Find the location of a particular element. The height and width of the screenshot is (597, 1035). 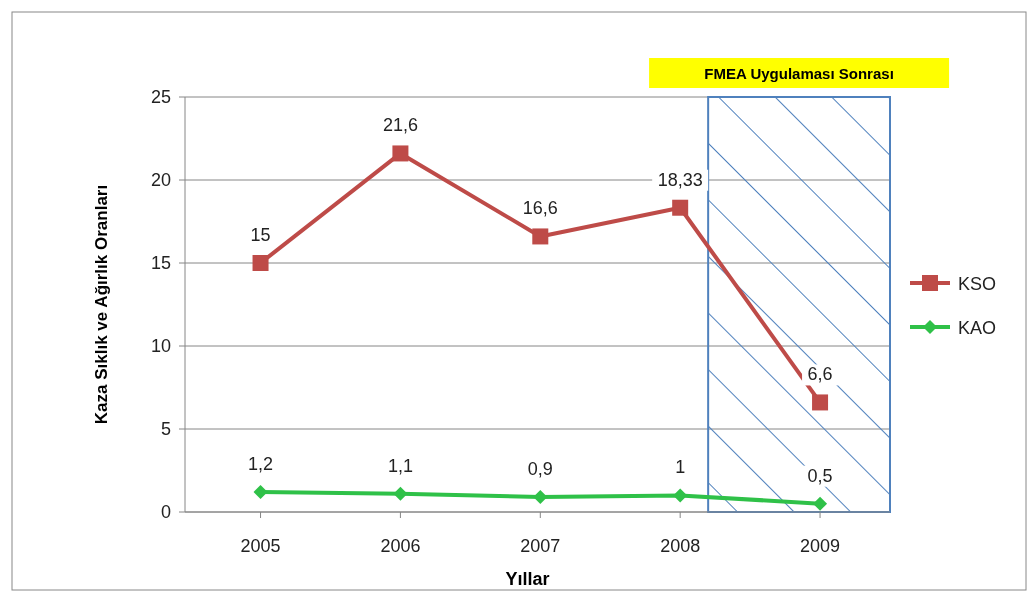

band-label: FMEA Uygulaması Sonrası is located at coordinates (799, 73).